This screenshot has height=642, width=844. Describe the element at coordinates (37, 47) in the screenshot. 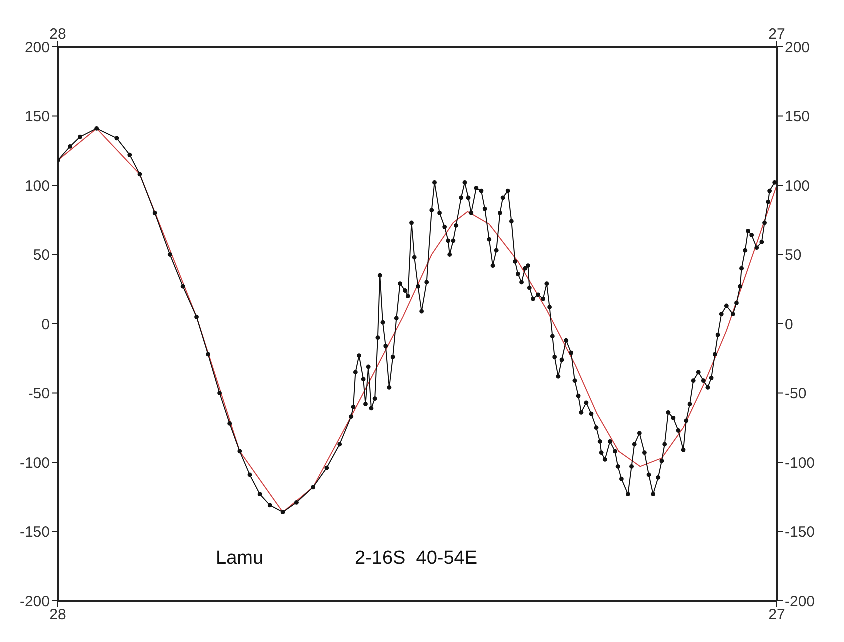

I see `y-tick-label: 200` at that location.